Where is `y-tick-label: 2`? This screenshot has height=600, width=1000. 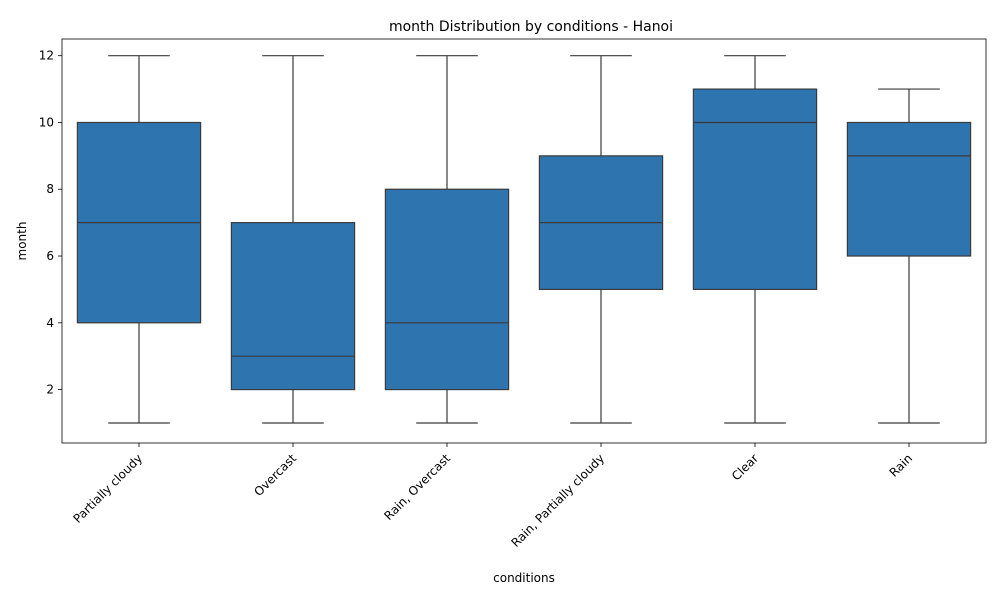
y-tick-label: 2 is located at coordinates (50, 390).